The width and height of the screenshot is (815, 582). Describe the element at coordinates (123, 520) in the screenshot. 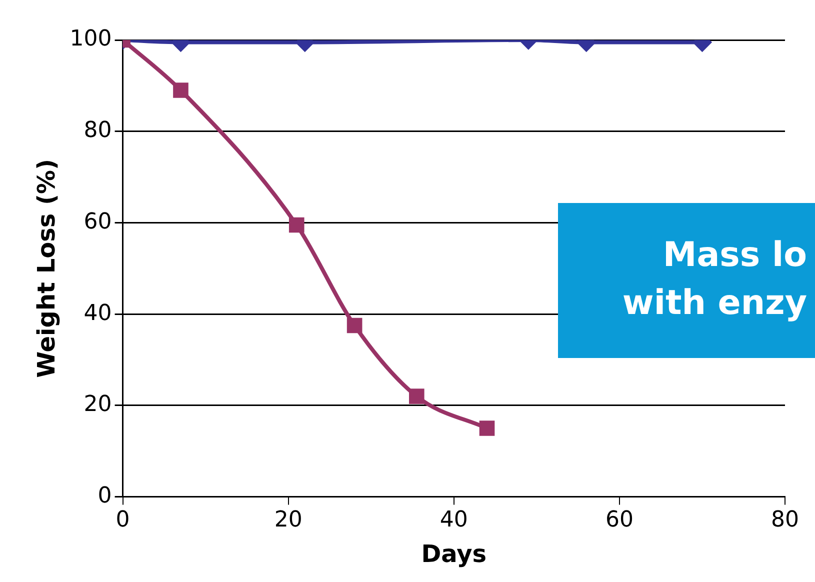

I see `x-tick-label: 0` at that location.